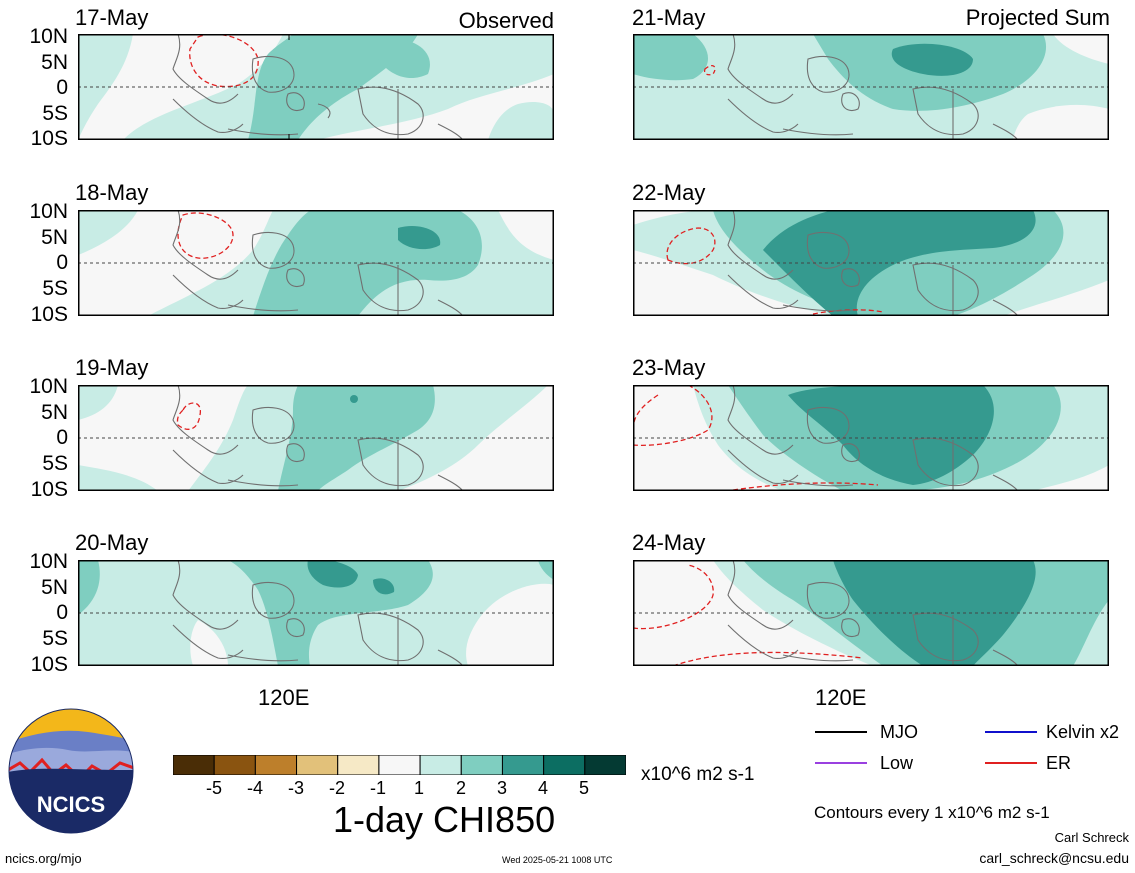  I want to click on panel-date: 20-May, so click(112, 542).